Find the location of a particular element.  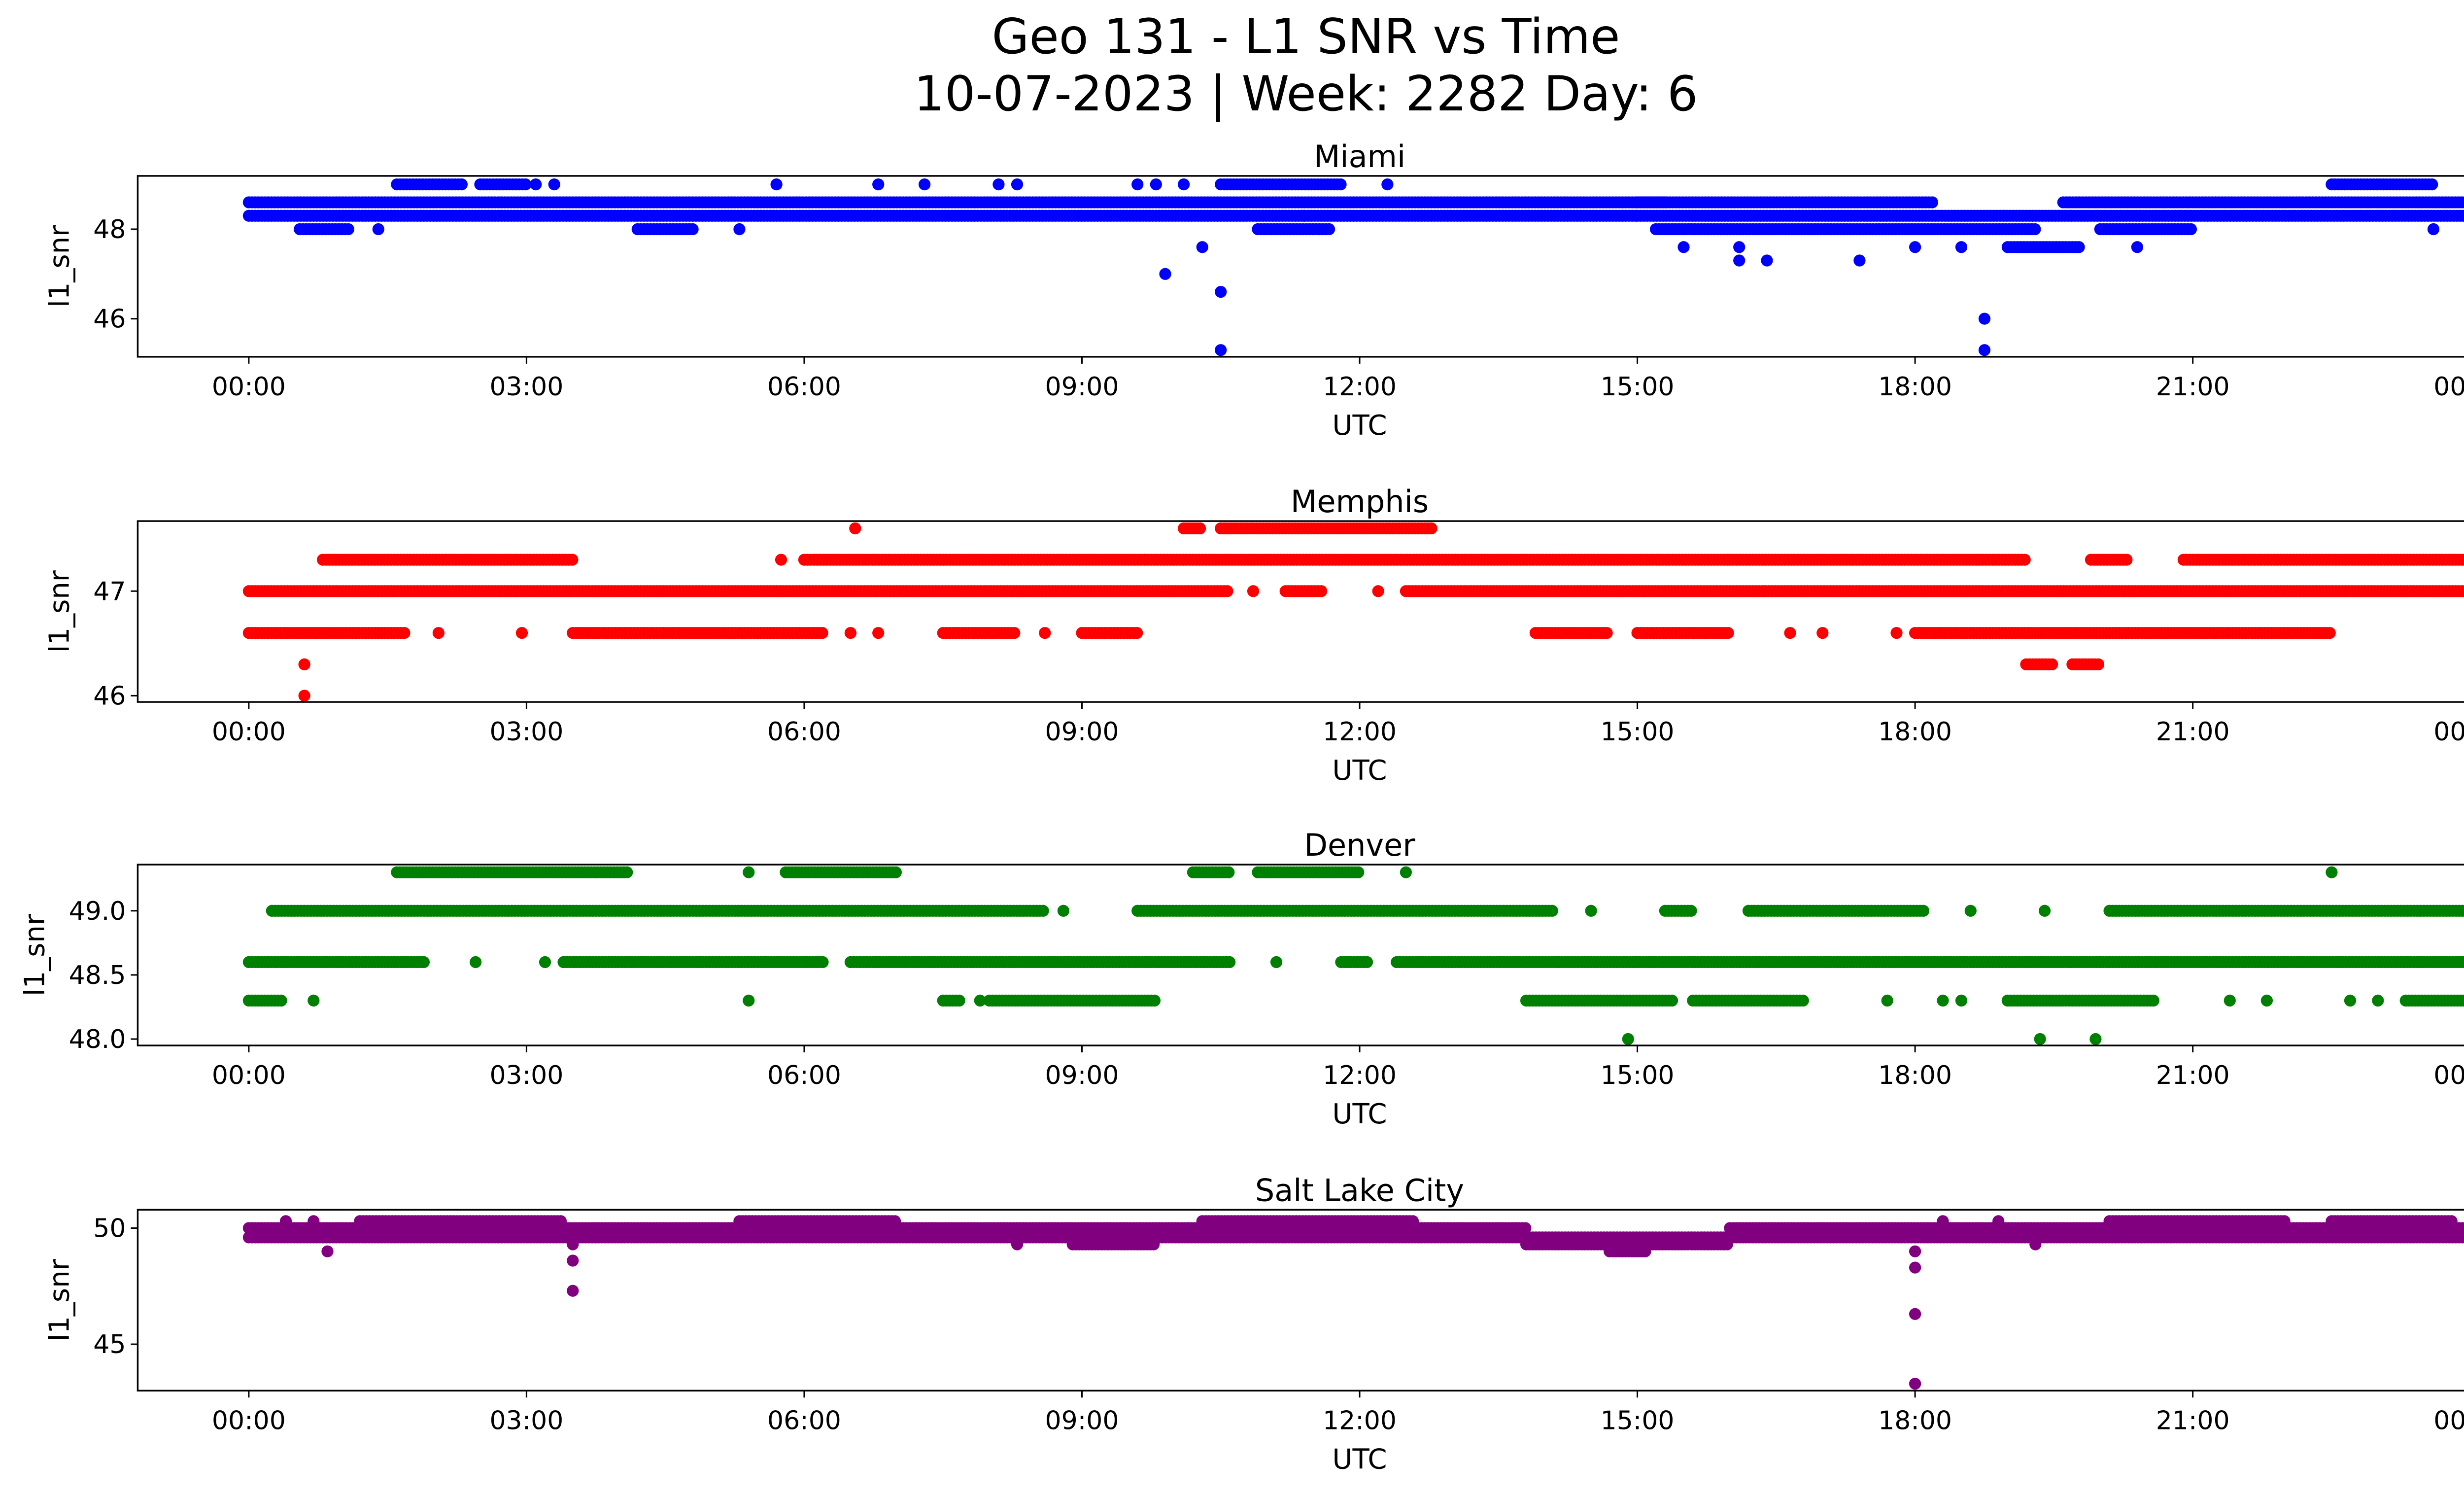

subplot-title: Miami is located at coordinates (1359, 156).